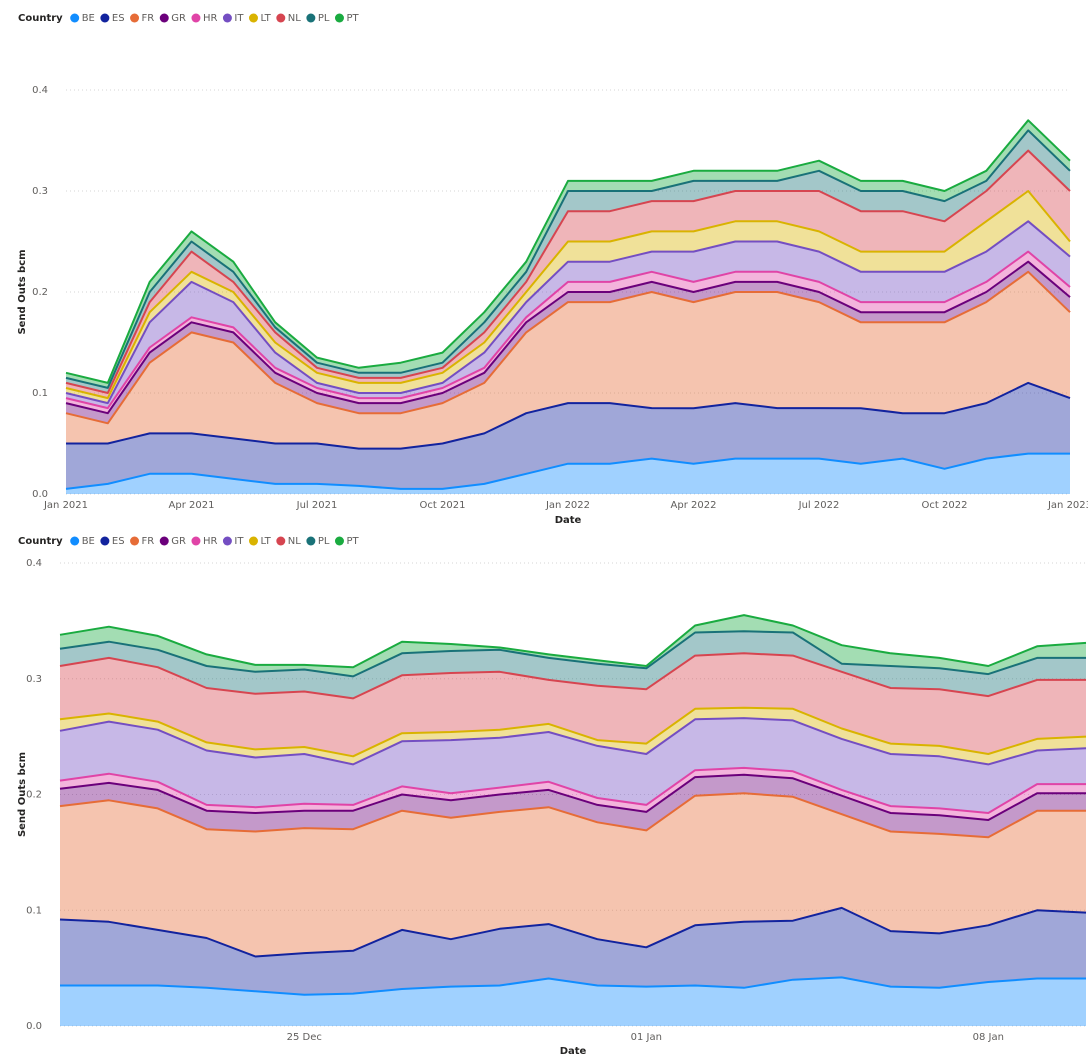 The height and width of the screenshot is (1057, 1088). What do you see at coordinates (646, 1037) in the screenshot?
I see `x-tick-label: 01 Jan` at bounding box center [646, 1037].